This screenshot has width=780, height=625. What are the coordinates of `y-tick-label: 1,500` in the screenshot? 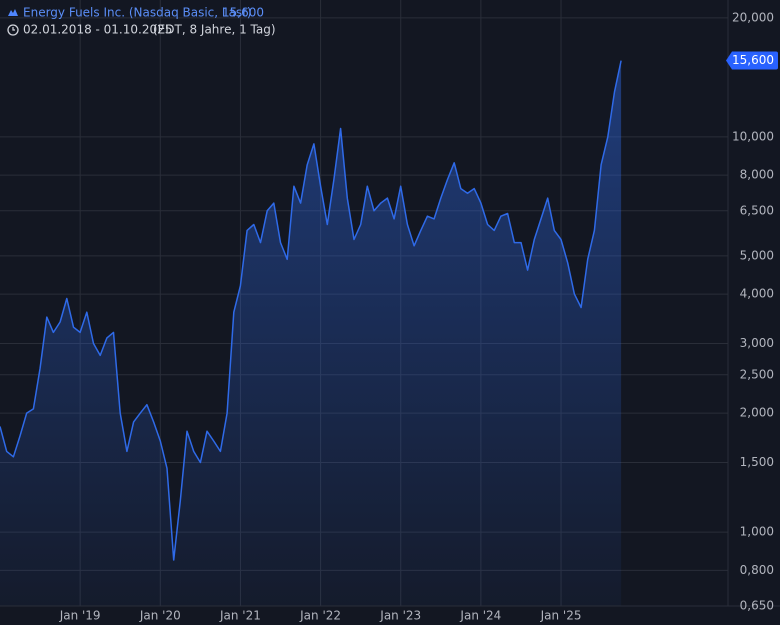 It's located at (757, 462).